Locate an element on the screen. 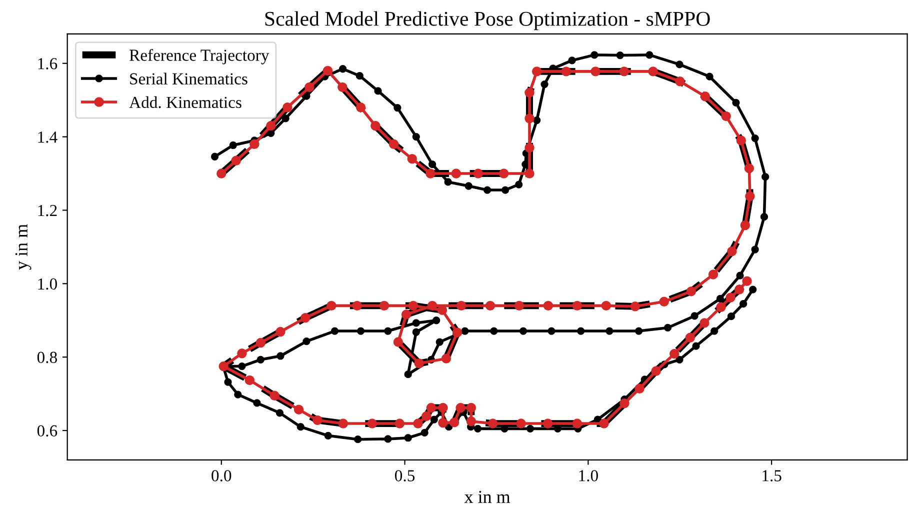  y-tick-label: 1.4 is located at coordinates (48, 137).